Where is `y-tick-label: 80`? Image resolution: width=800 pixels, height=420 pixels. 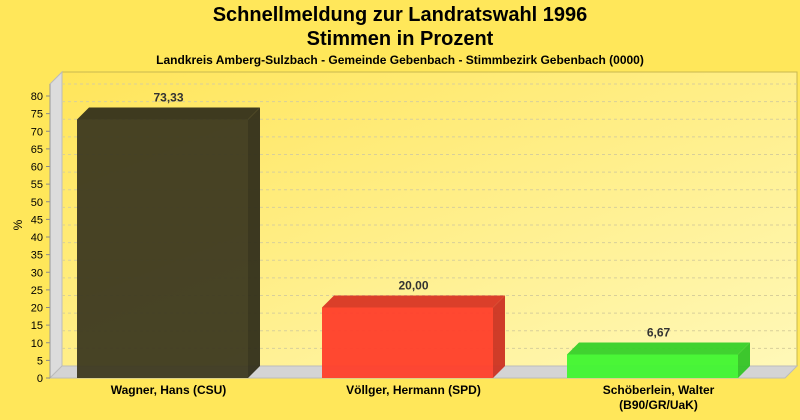 y-tick-label: 80 is located at coordinates (37, 97).